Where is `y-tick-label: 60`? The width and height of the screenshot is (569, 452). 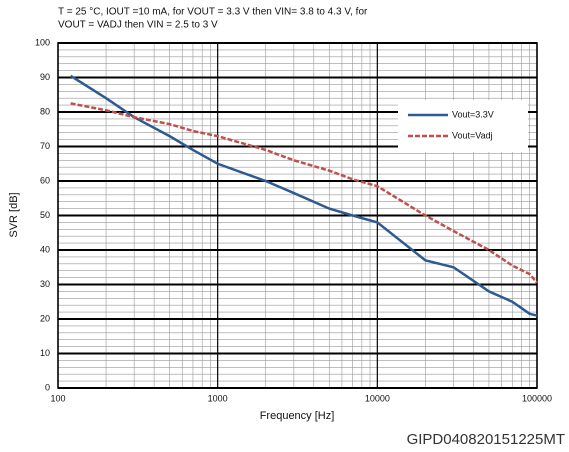
y-tick-label: 60 is located at coordinates (45, 180).